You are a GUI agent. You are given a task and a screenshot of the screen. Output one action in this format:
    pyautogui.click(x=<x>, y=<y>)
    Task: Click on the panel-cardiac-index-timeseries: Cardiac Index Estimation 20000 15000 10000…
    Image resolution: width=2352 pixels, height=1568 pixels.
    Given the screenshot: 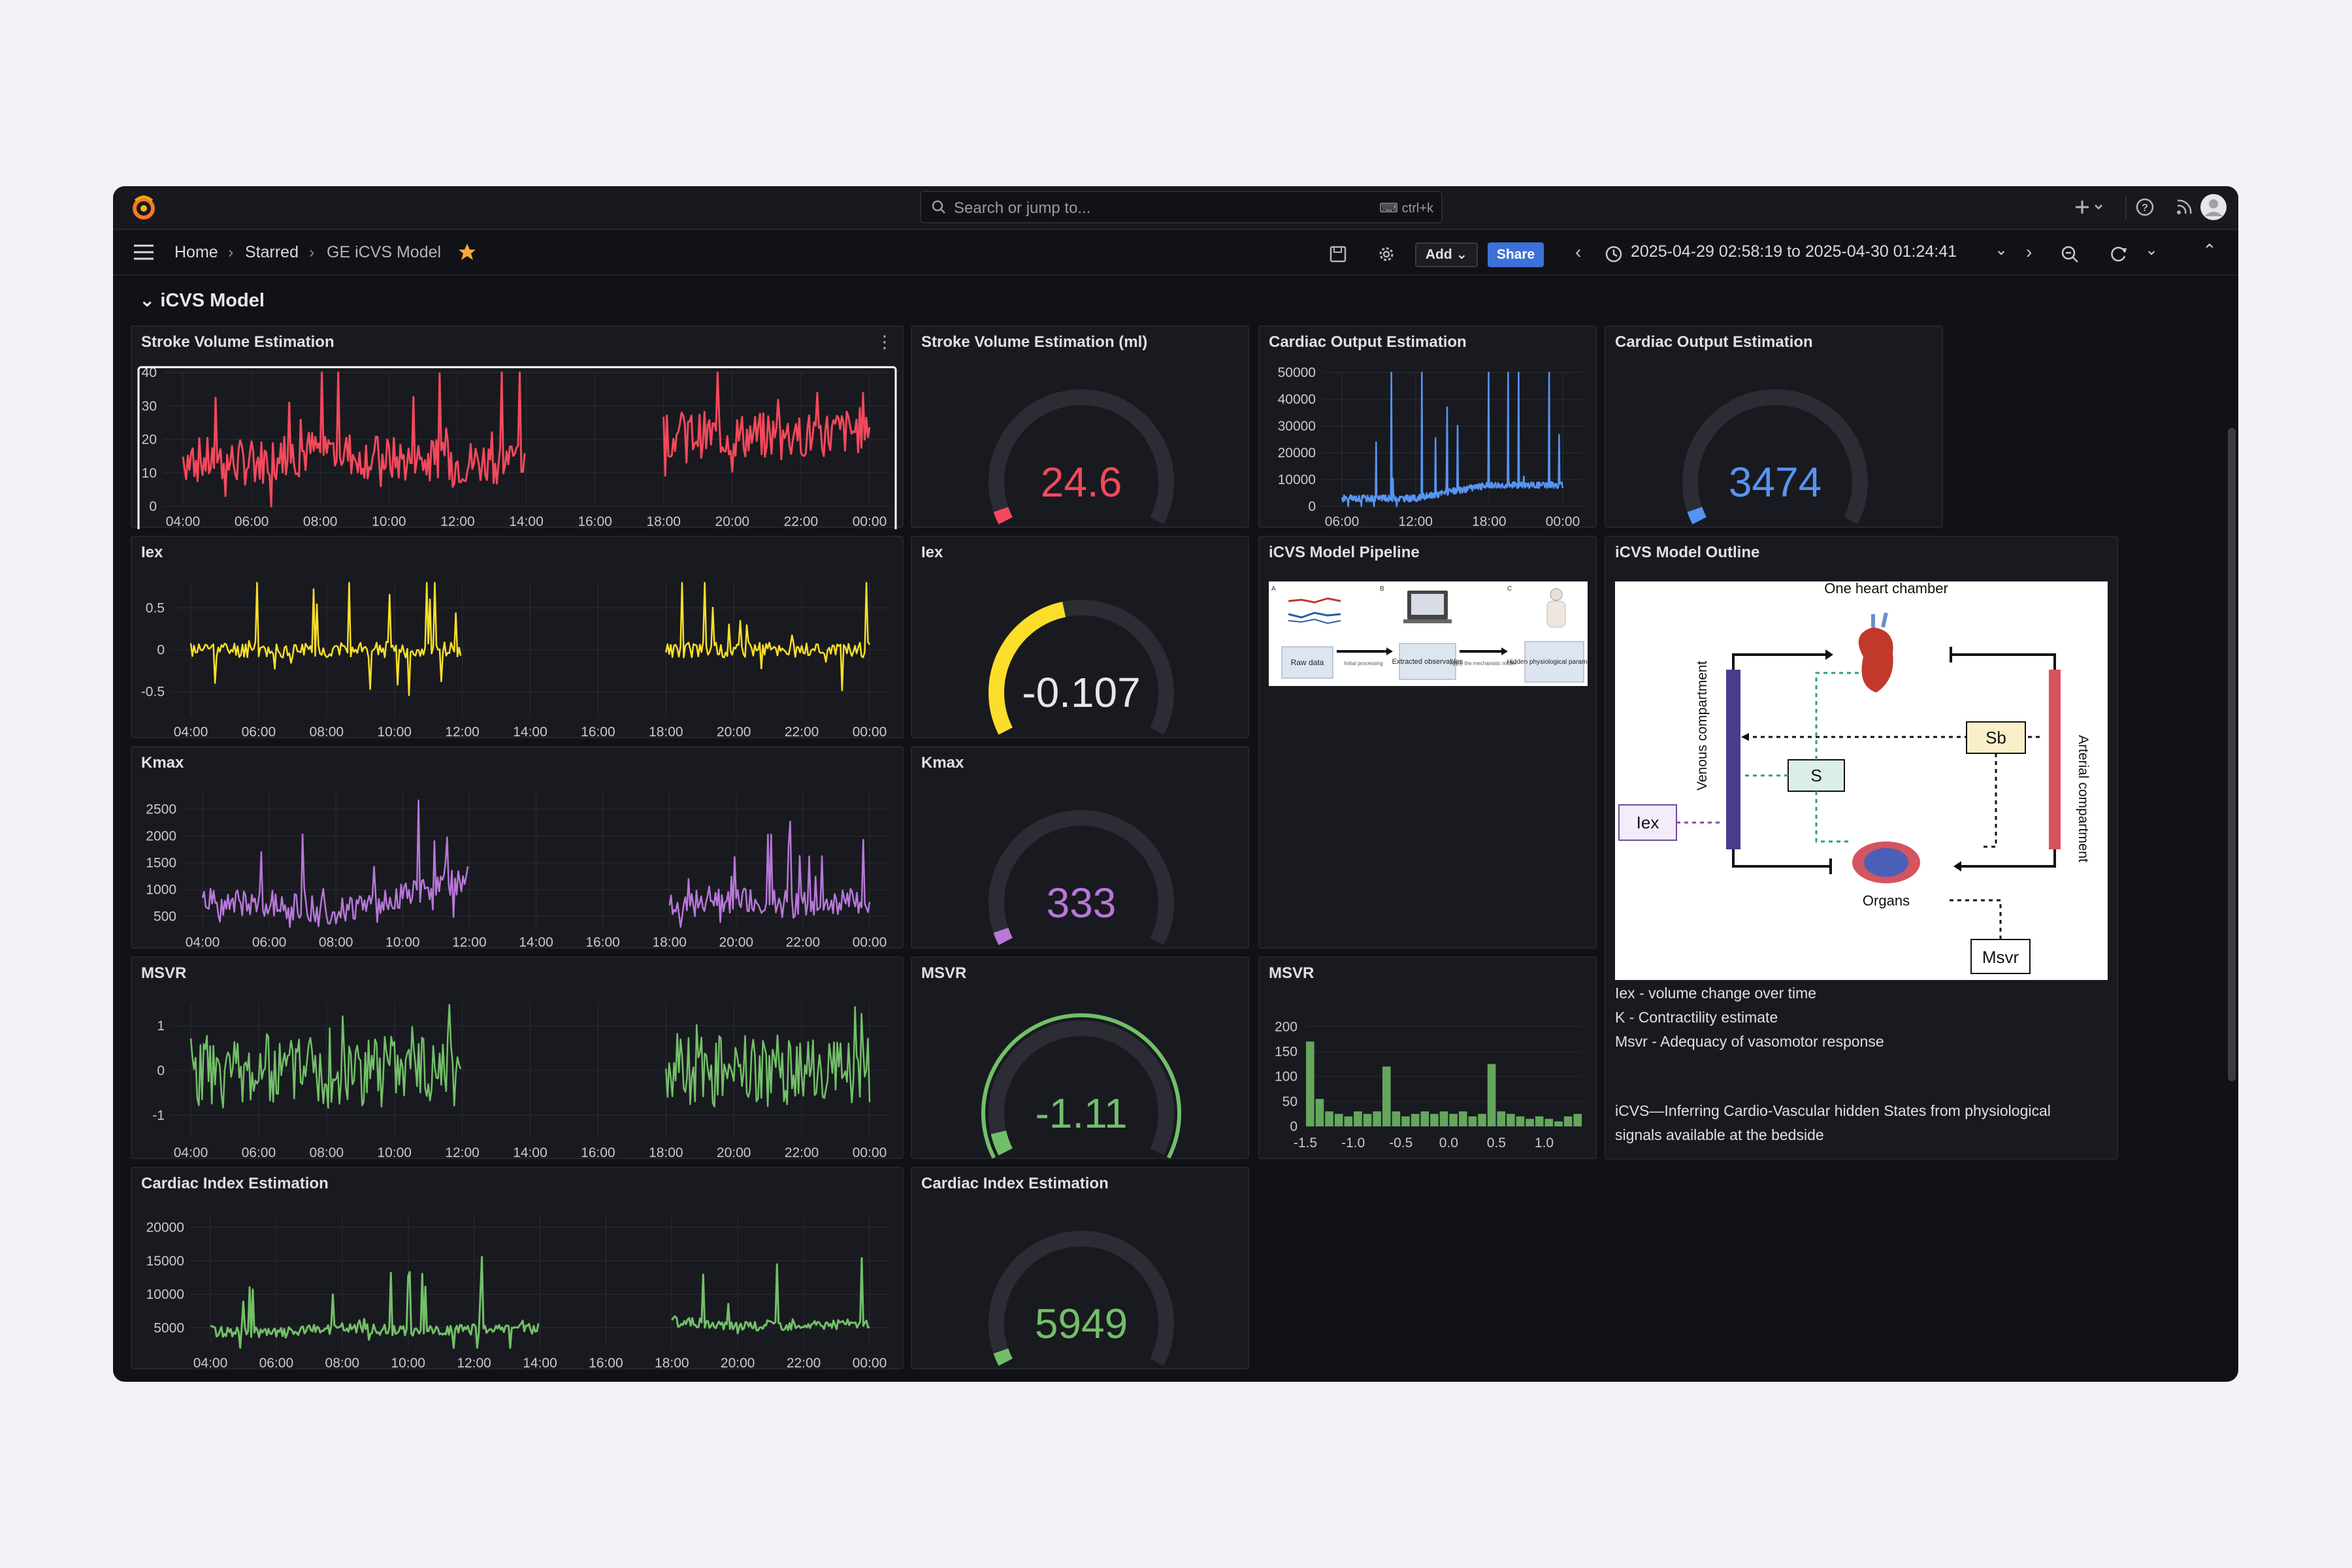 What is the action you would take?
    pyautogui.click(x=517, y=1269)
    